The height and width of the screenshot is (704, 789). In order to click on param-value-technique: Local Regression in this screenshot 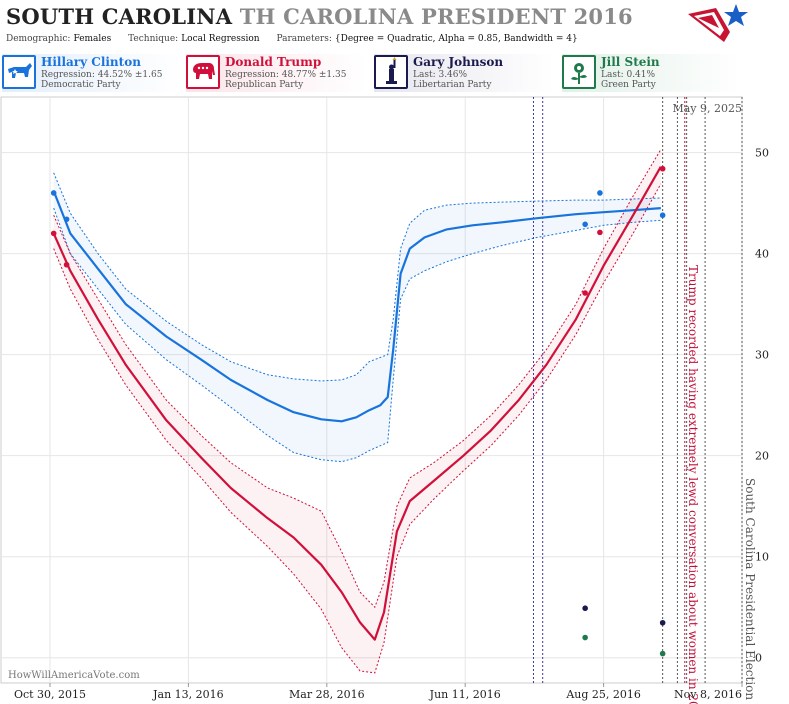, I will do `click(220, 39)`.